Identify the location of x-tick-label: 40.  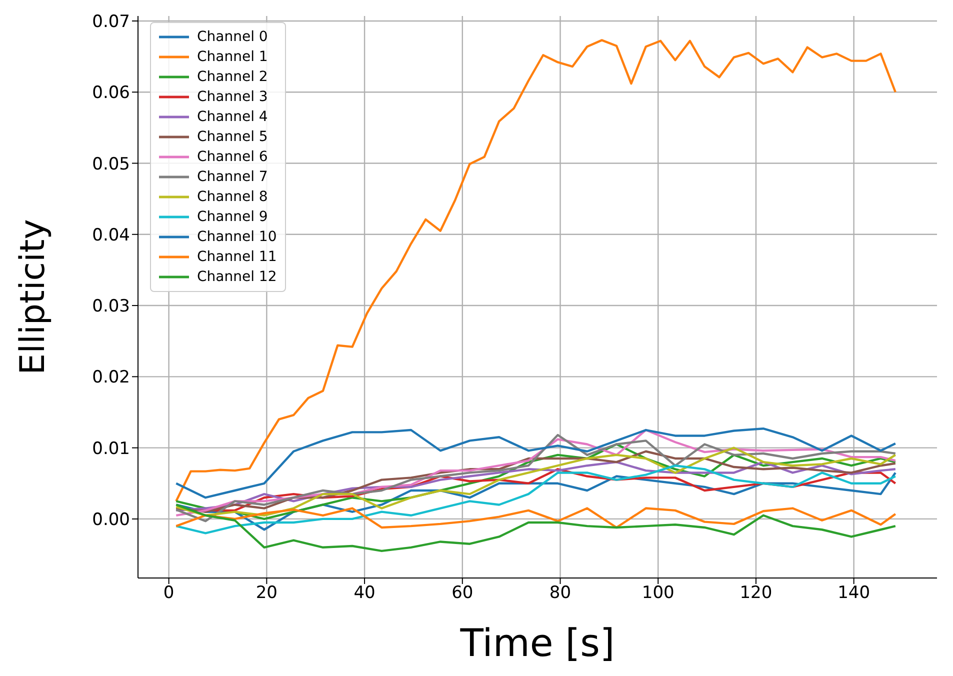
(365, 593).